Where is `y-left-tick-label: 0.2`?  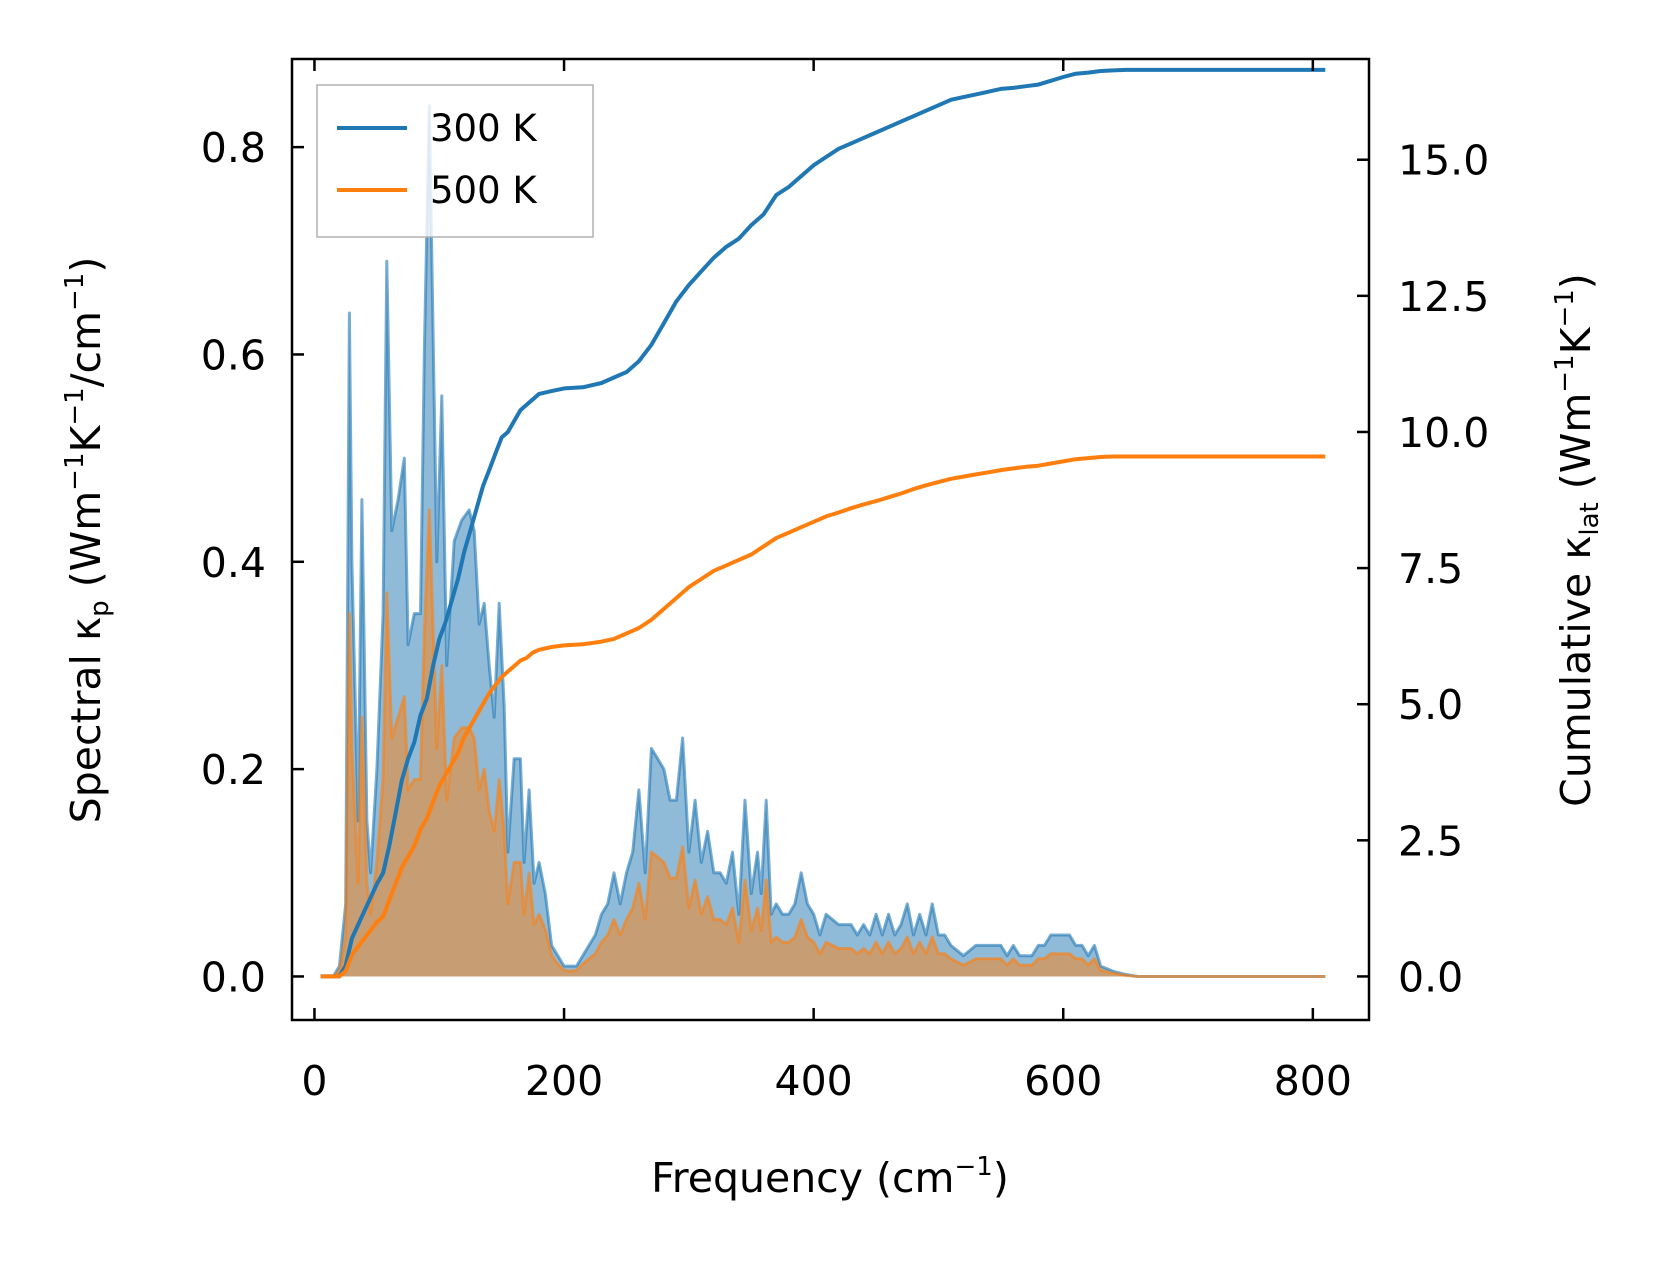
y-left-tick-label: 0.2 is located at coordinates (233, 770).